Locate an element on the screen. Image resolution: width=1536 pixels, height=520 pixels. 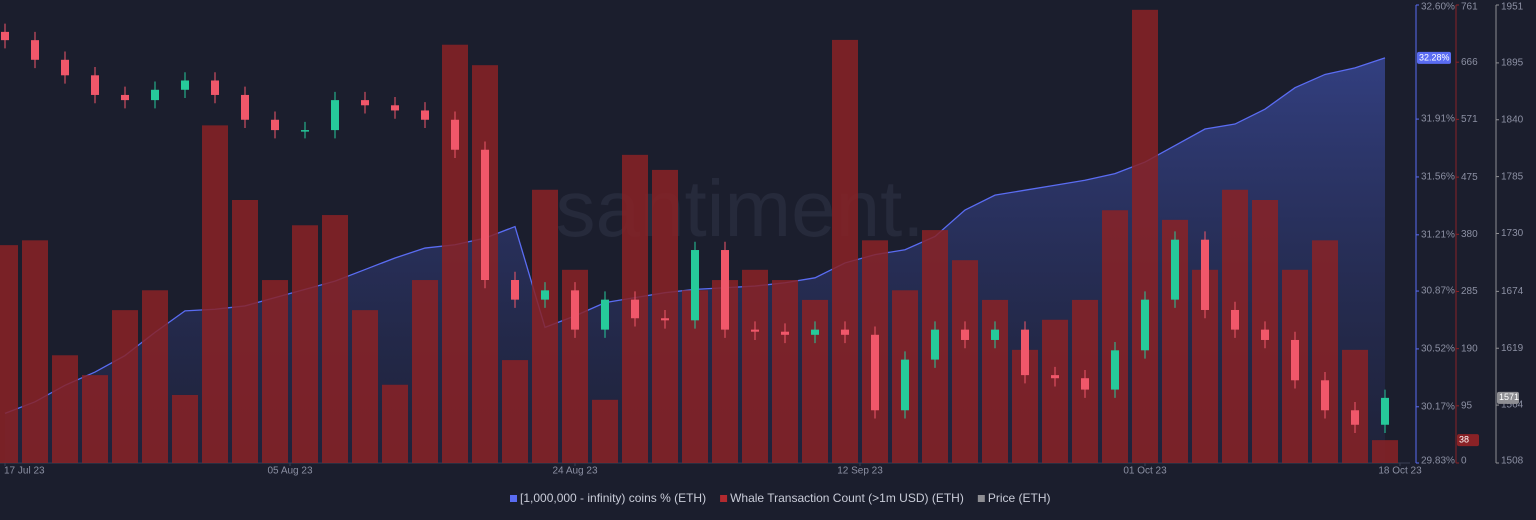
y-tick-label: 31.91% is located at coordinates (1438, 119).